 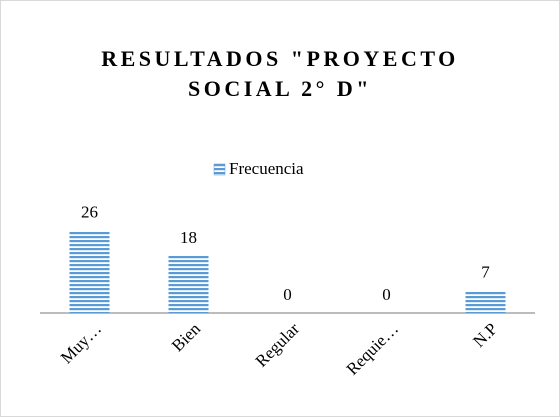 I want to click on legend-label: Frecuencia, so click(x=266, y=168).